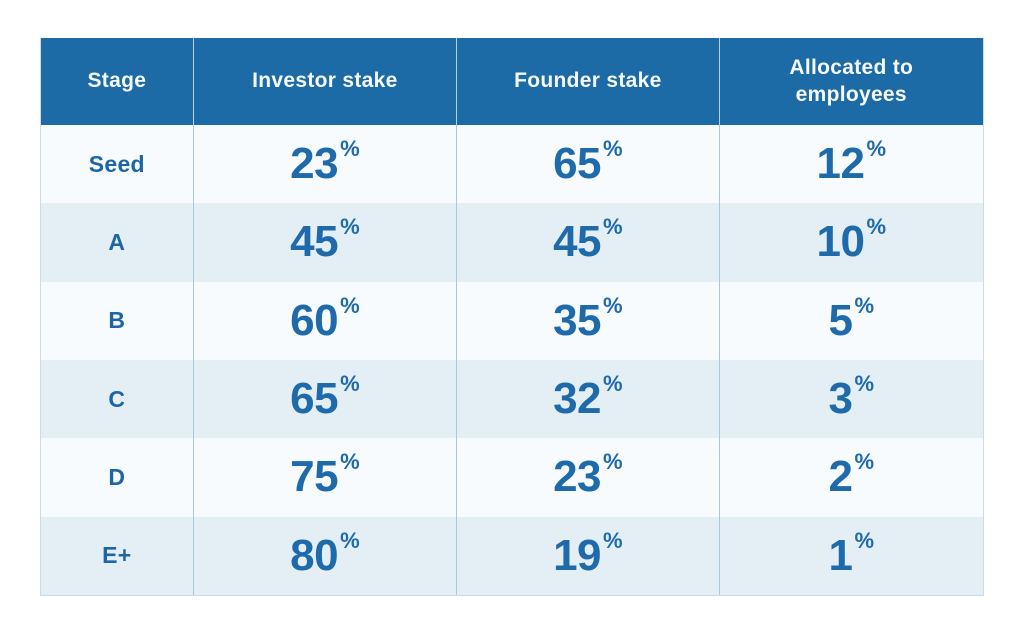 Image resolution: width=1024 pixels, height=640 pixels. What do you see at coordinates (577, 320) in the screenshot?
I see `founder-stake-value: 35` at bounding box center [577, 320].